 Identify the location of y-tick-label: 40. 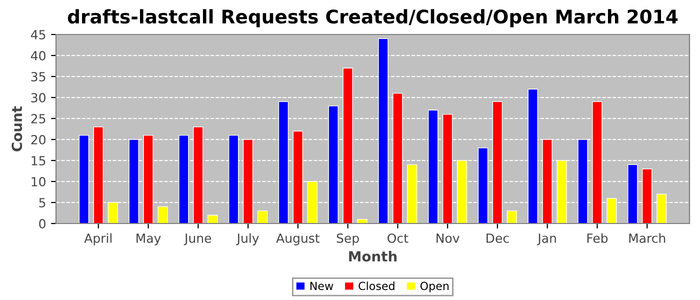
(38, 55).